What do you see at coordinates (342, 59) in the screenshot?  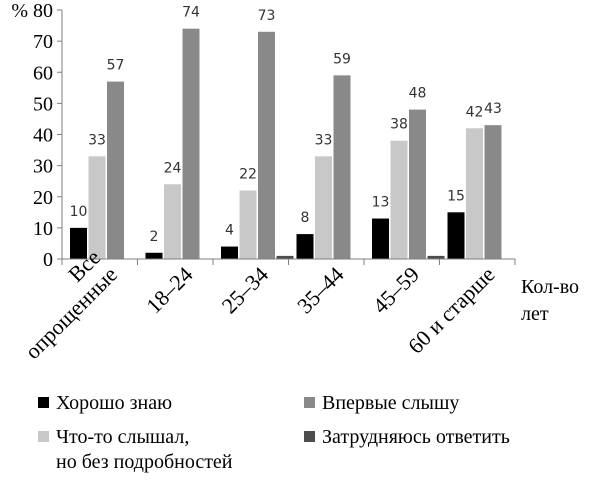 I see `data-label: 59` at bounding box center [342, 59].